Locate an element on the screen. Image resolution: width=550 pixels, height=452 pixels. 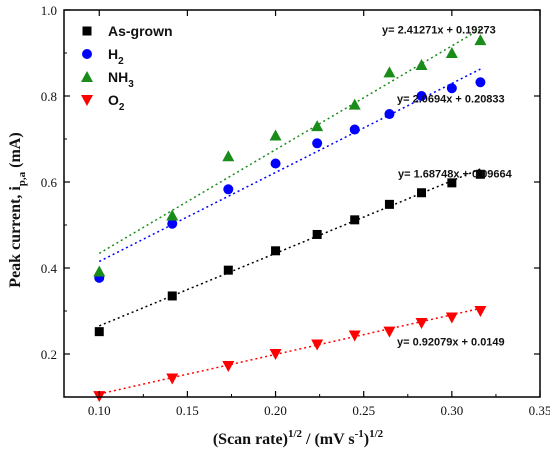
x-tick-label: 0.20 is located at coordinates (275, 410).